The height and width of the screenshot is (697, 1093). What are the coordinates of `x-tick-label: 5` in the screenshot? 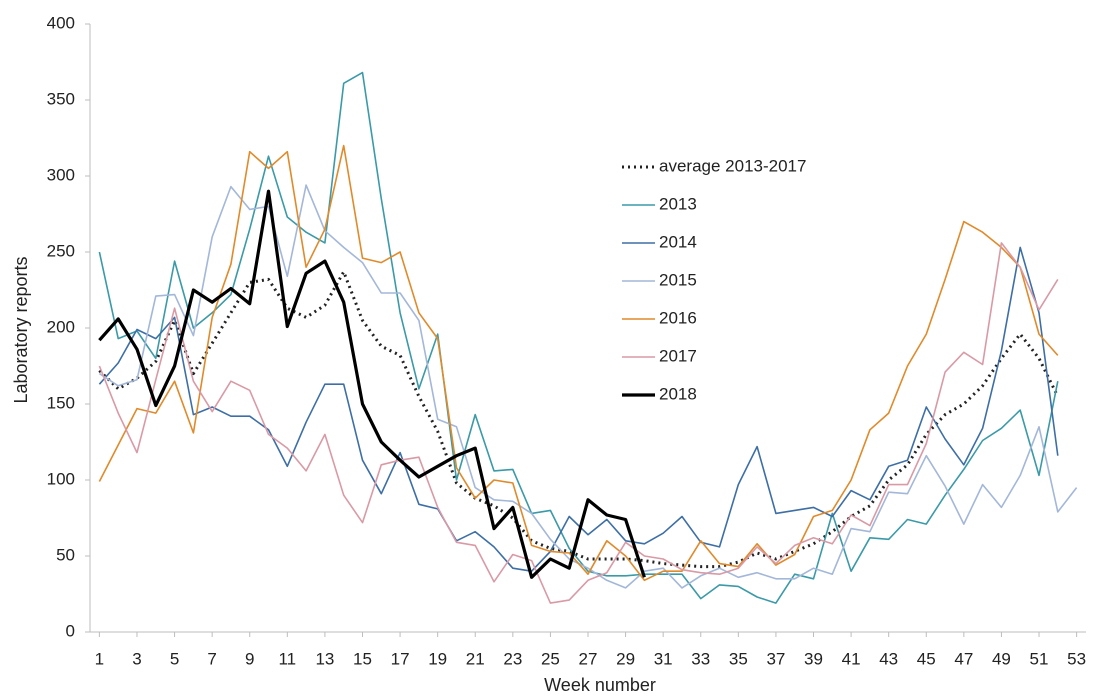 It's located at (174, 658).